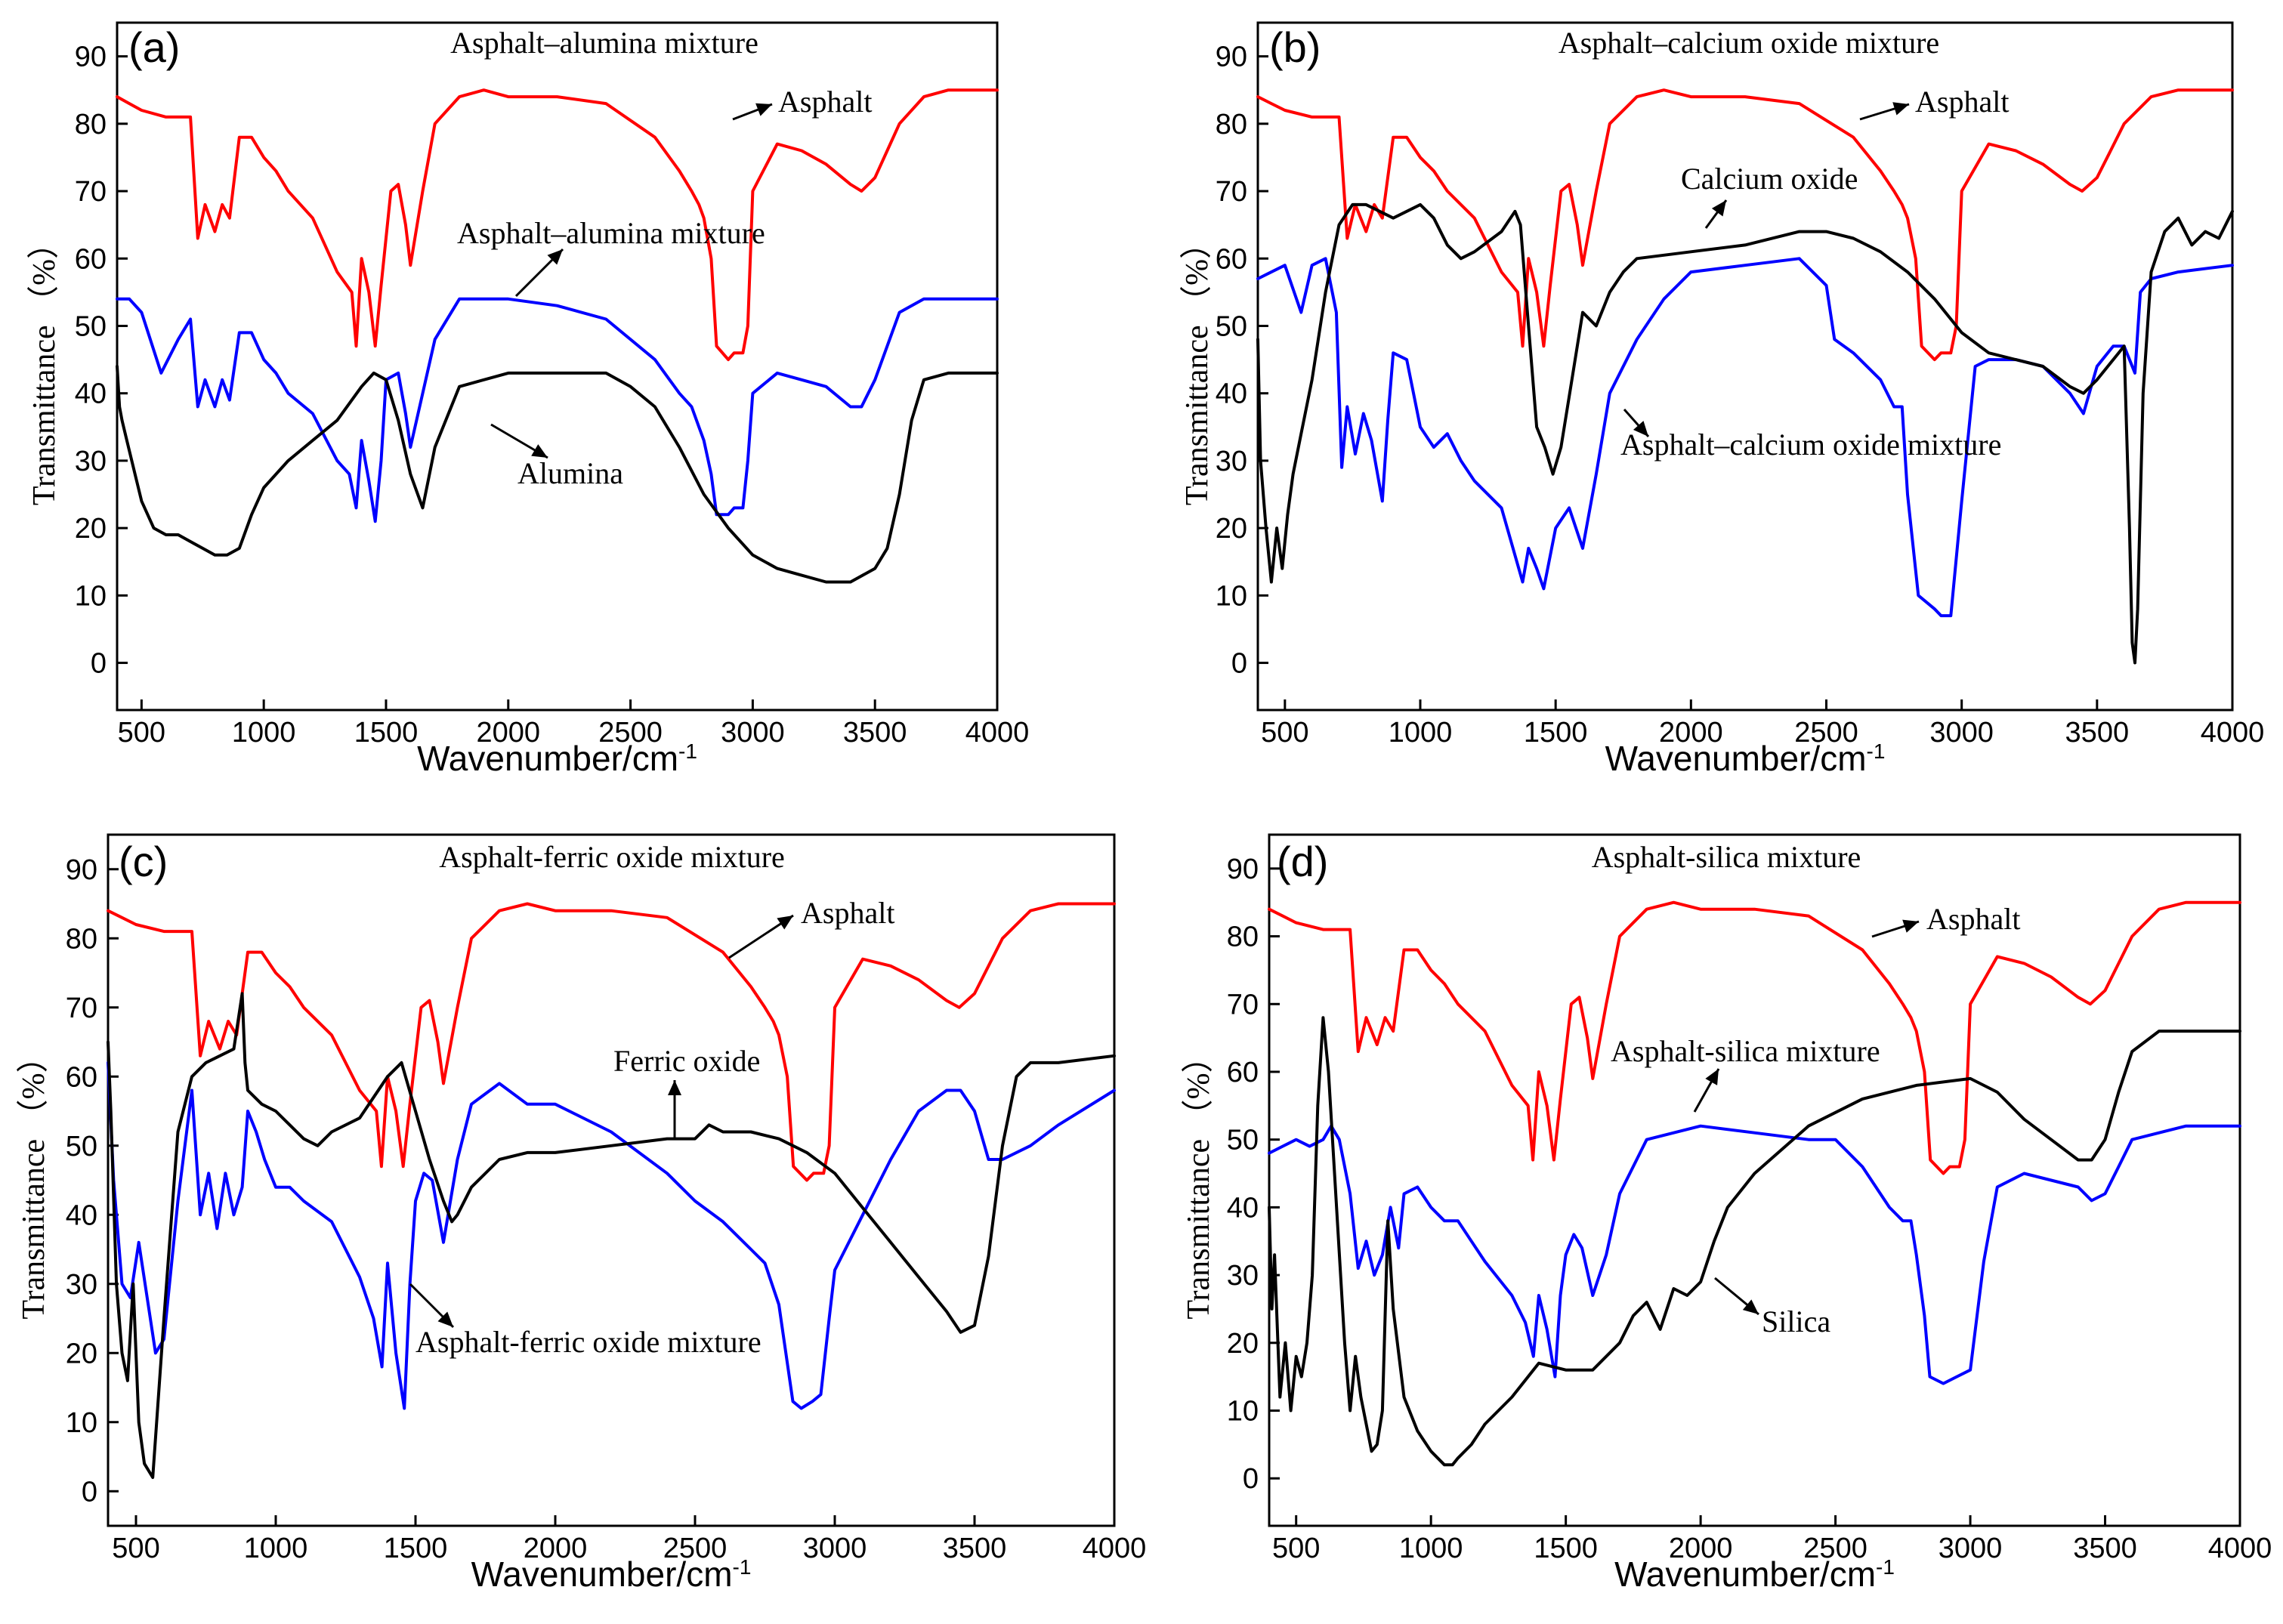 The width and height of the screenshot is (2283, 1624). Describe the element at coordinates (604, 43) in the screenshot. I see `chart-title: Asphalt–alumina mixture` at that location.